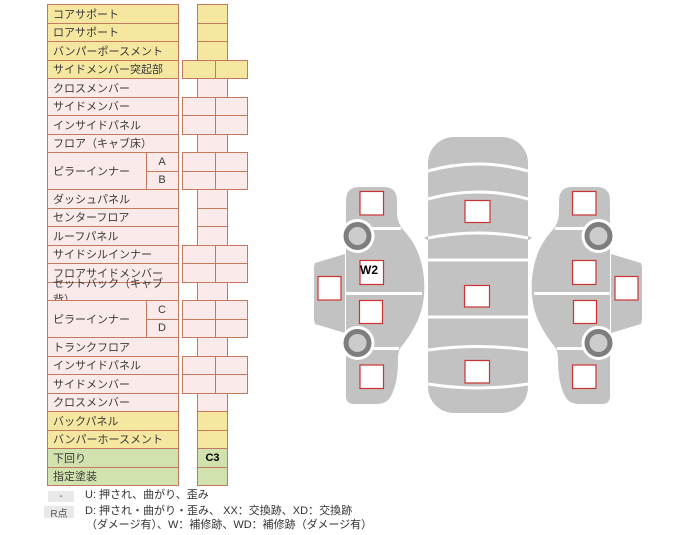 This screenshot has height=535, width=692. Describe the element at coordinates (478, 386) in the screenshot. I see `trunk-line` at that location.